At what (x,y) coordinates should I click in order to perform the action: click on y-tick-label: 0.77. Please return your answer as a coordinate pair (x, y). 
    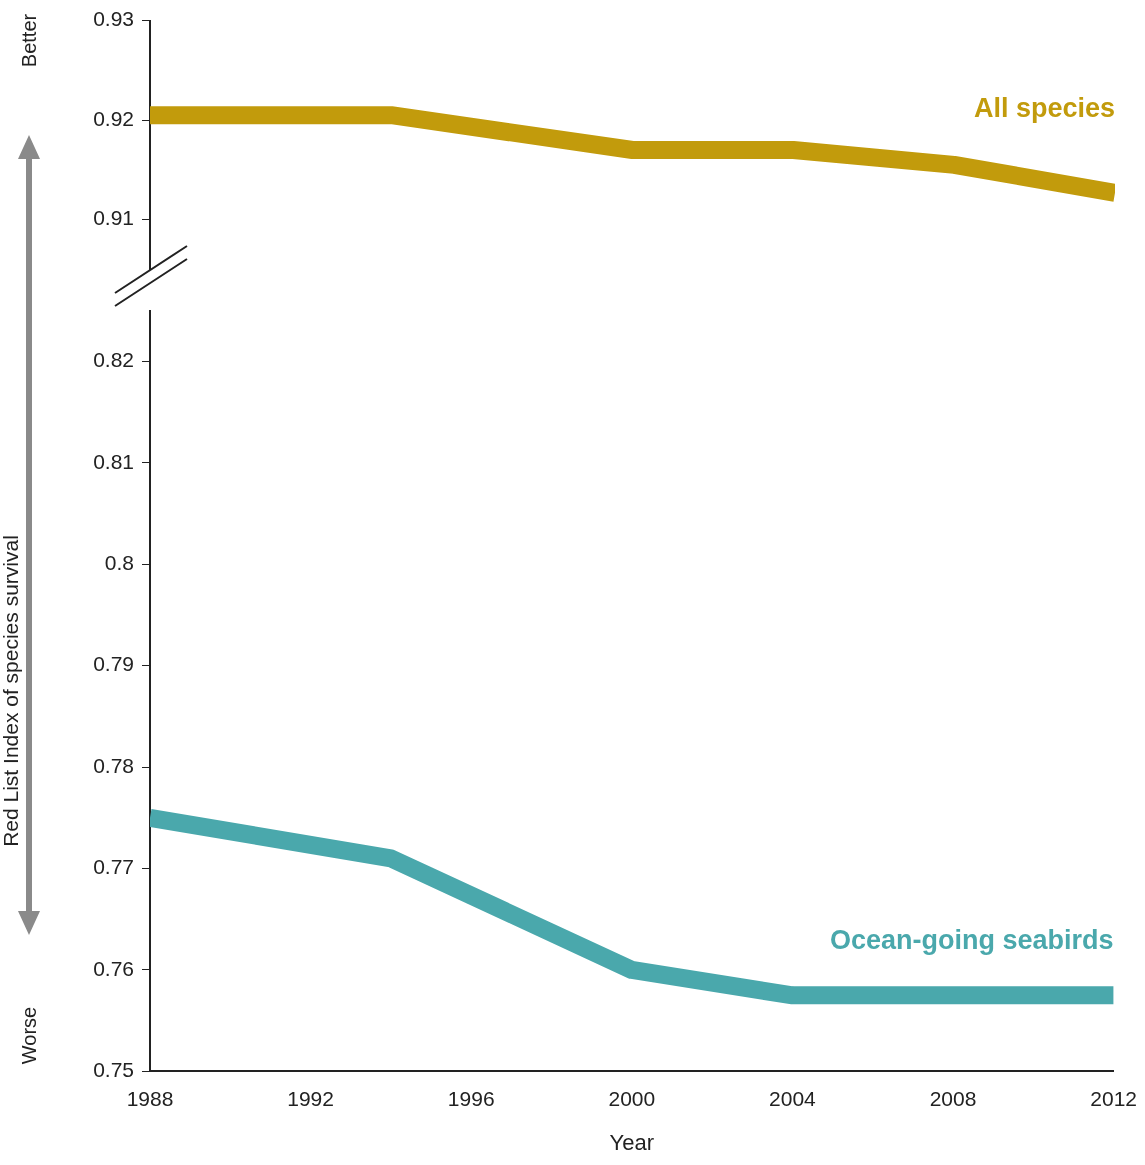
    Looking at the image, I should click on (113, 867).